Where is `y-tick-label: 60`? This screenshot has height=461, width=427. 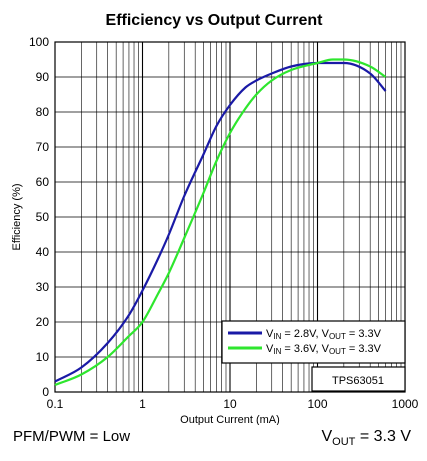
y-tick-label: 60 is located at coordinates (43, 182).